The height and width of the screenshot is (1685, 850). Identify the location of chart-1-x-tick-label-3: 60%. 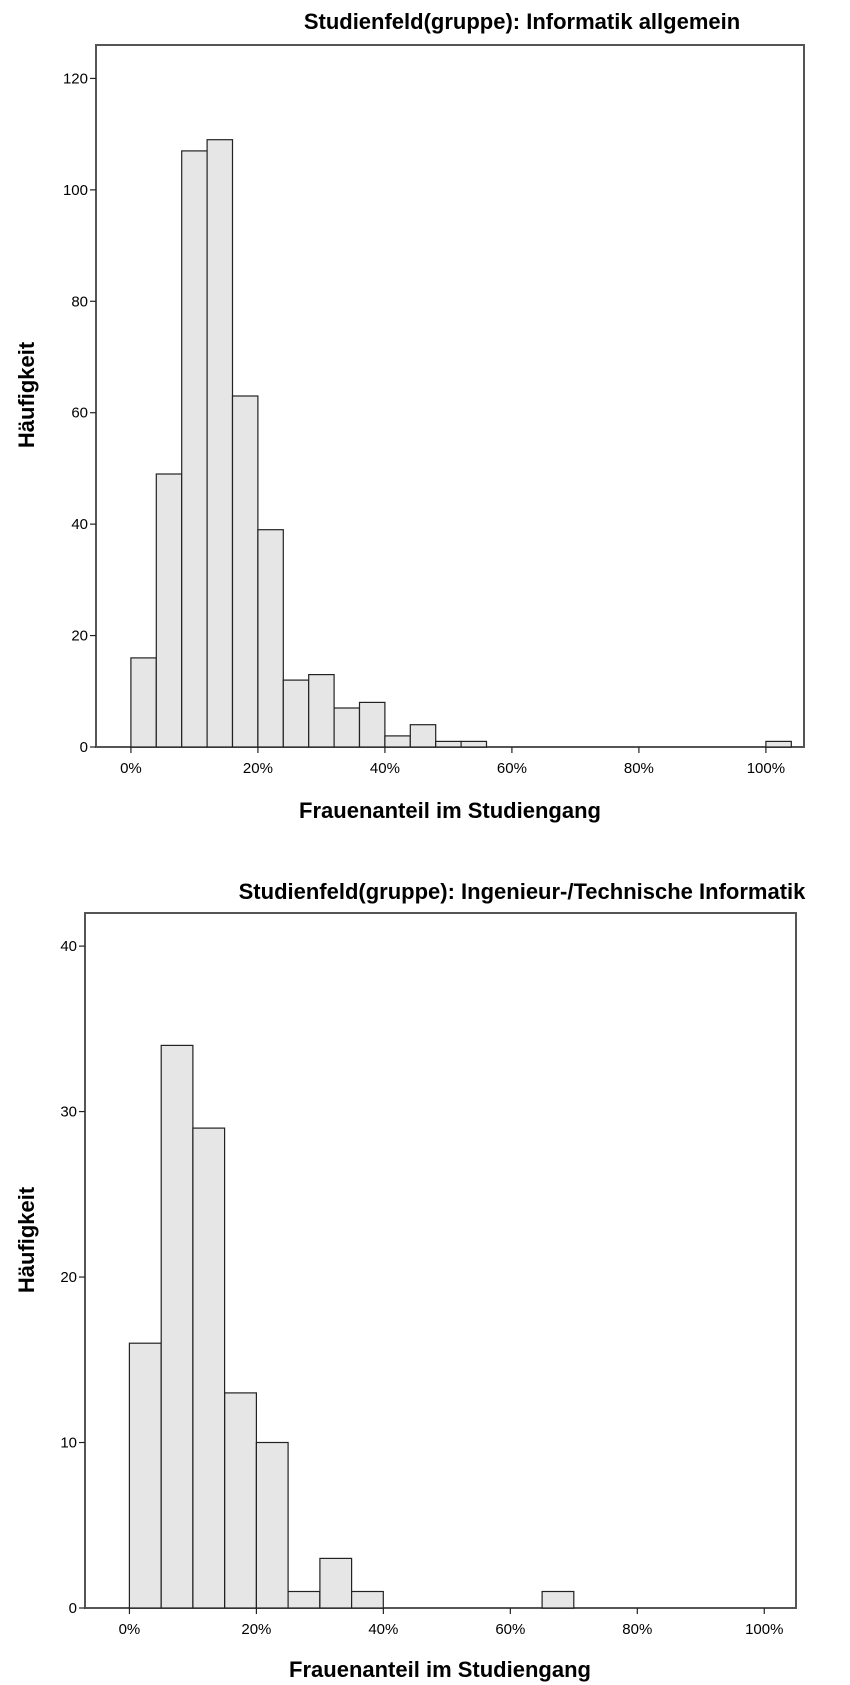
(512, 768).